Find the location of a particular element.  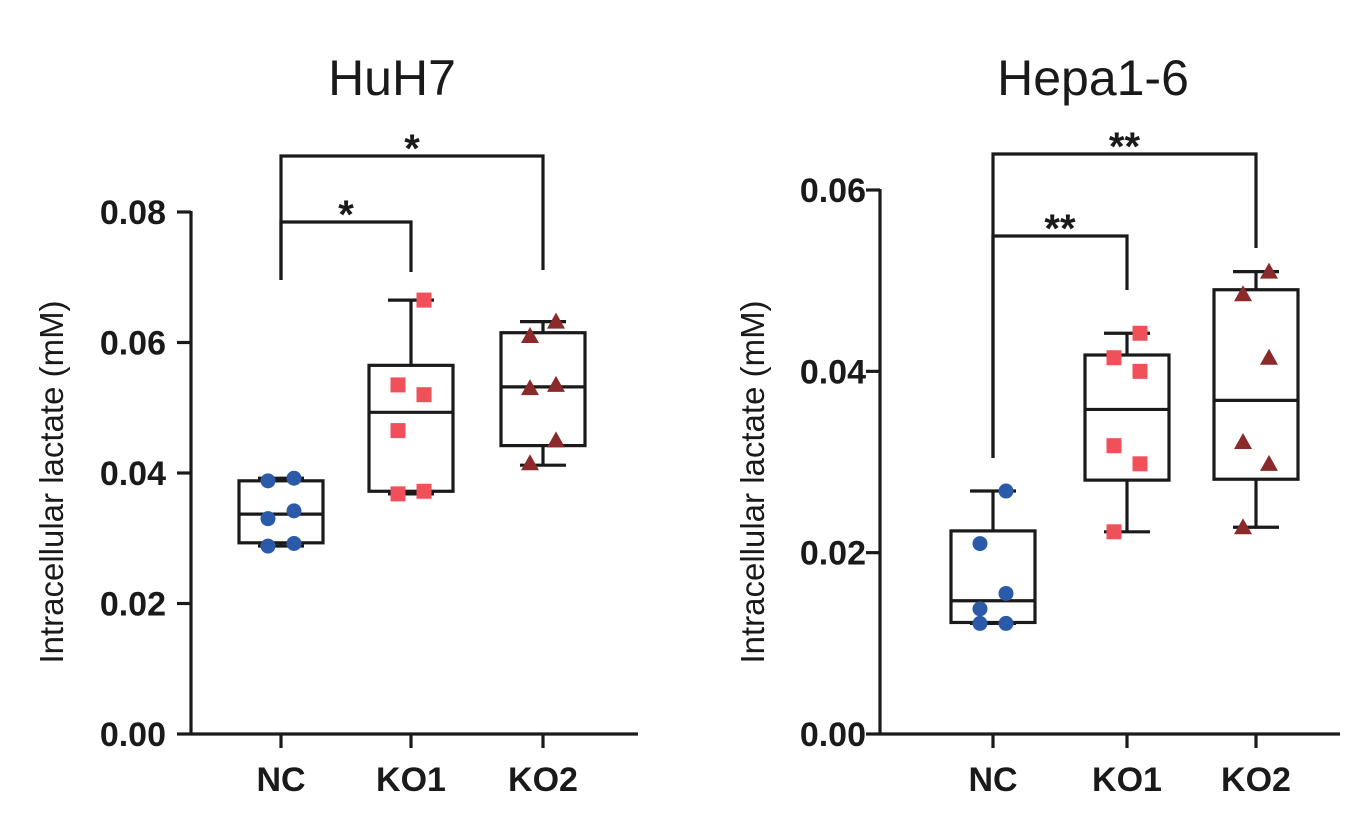

chart-title: Hepa1-6 is located at coordinates (1093, 78).